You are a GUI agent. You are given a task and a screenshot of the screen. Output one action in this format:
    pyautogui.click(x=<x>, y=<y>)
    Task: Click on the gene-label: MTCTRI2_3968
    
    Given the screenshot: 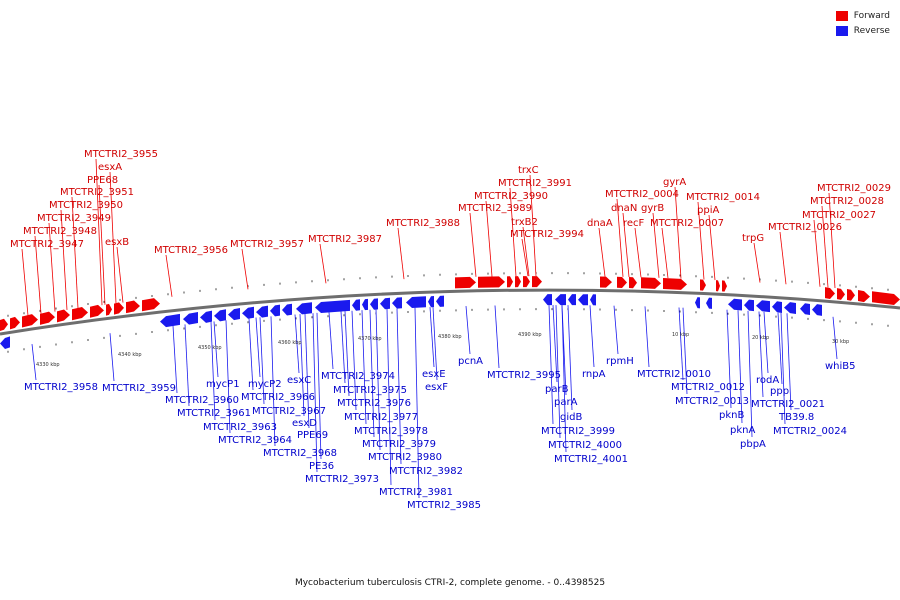 What is the action you would take?
    pyautogui.click(x=300, y=453)
    